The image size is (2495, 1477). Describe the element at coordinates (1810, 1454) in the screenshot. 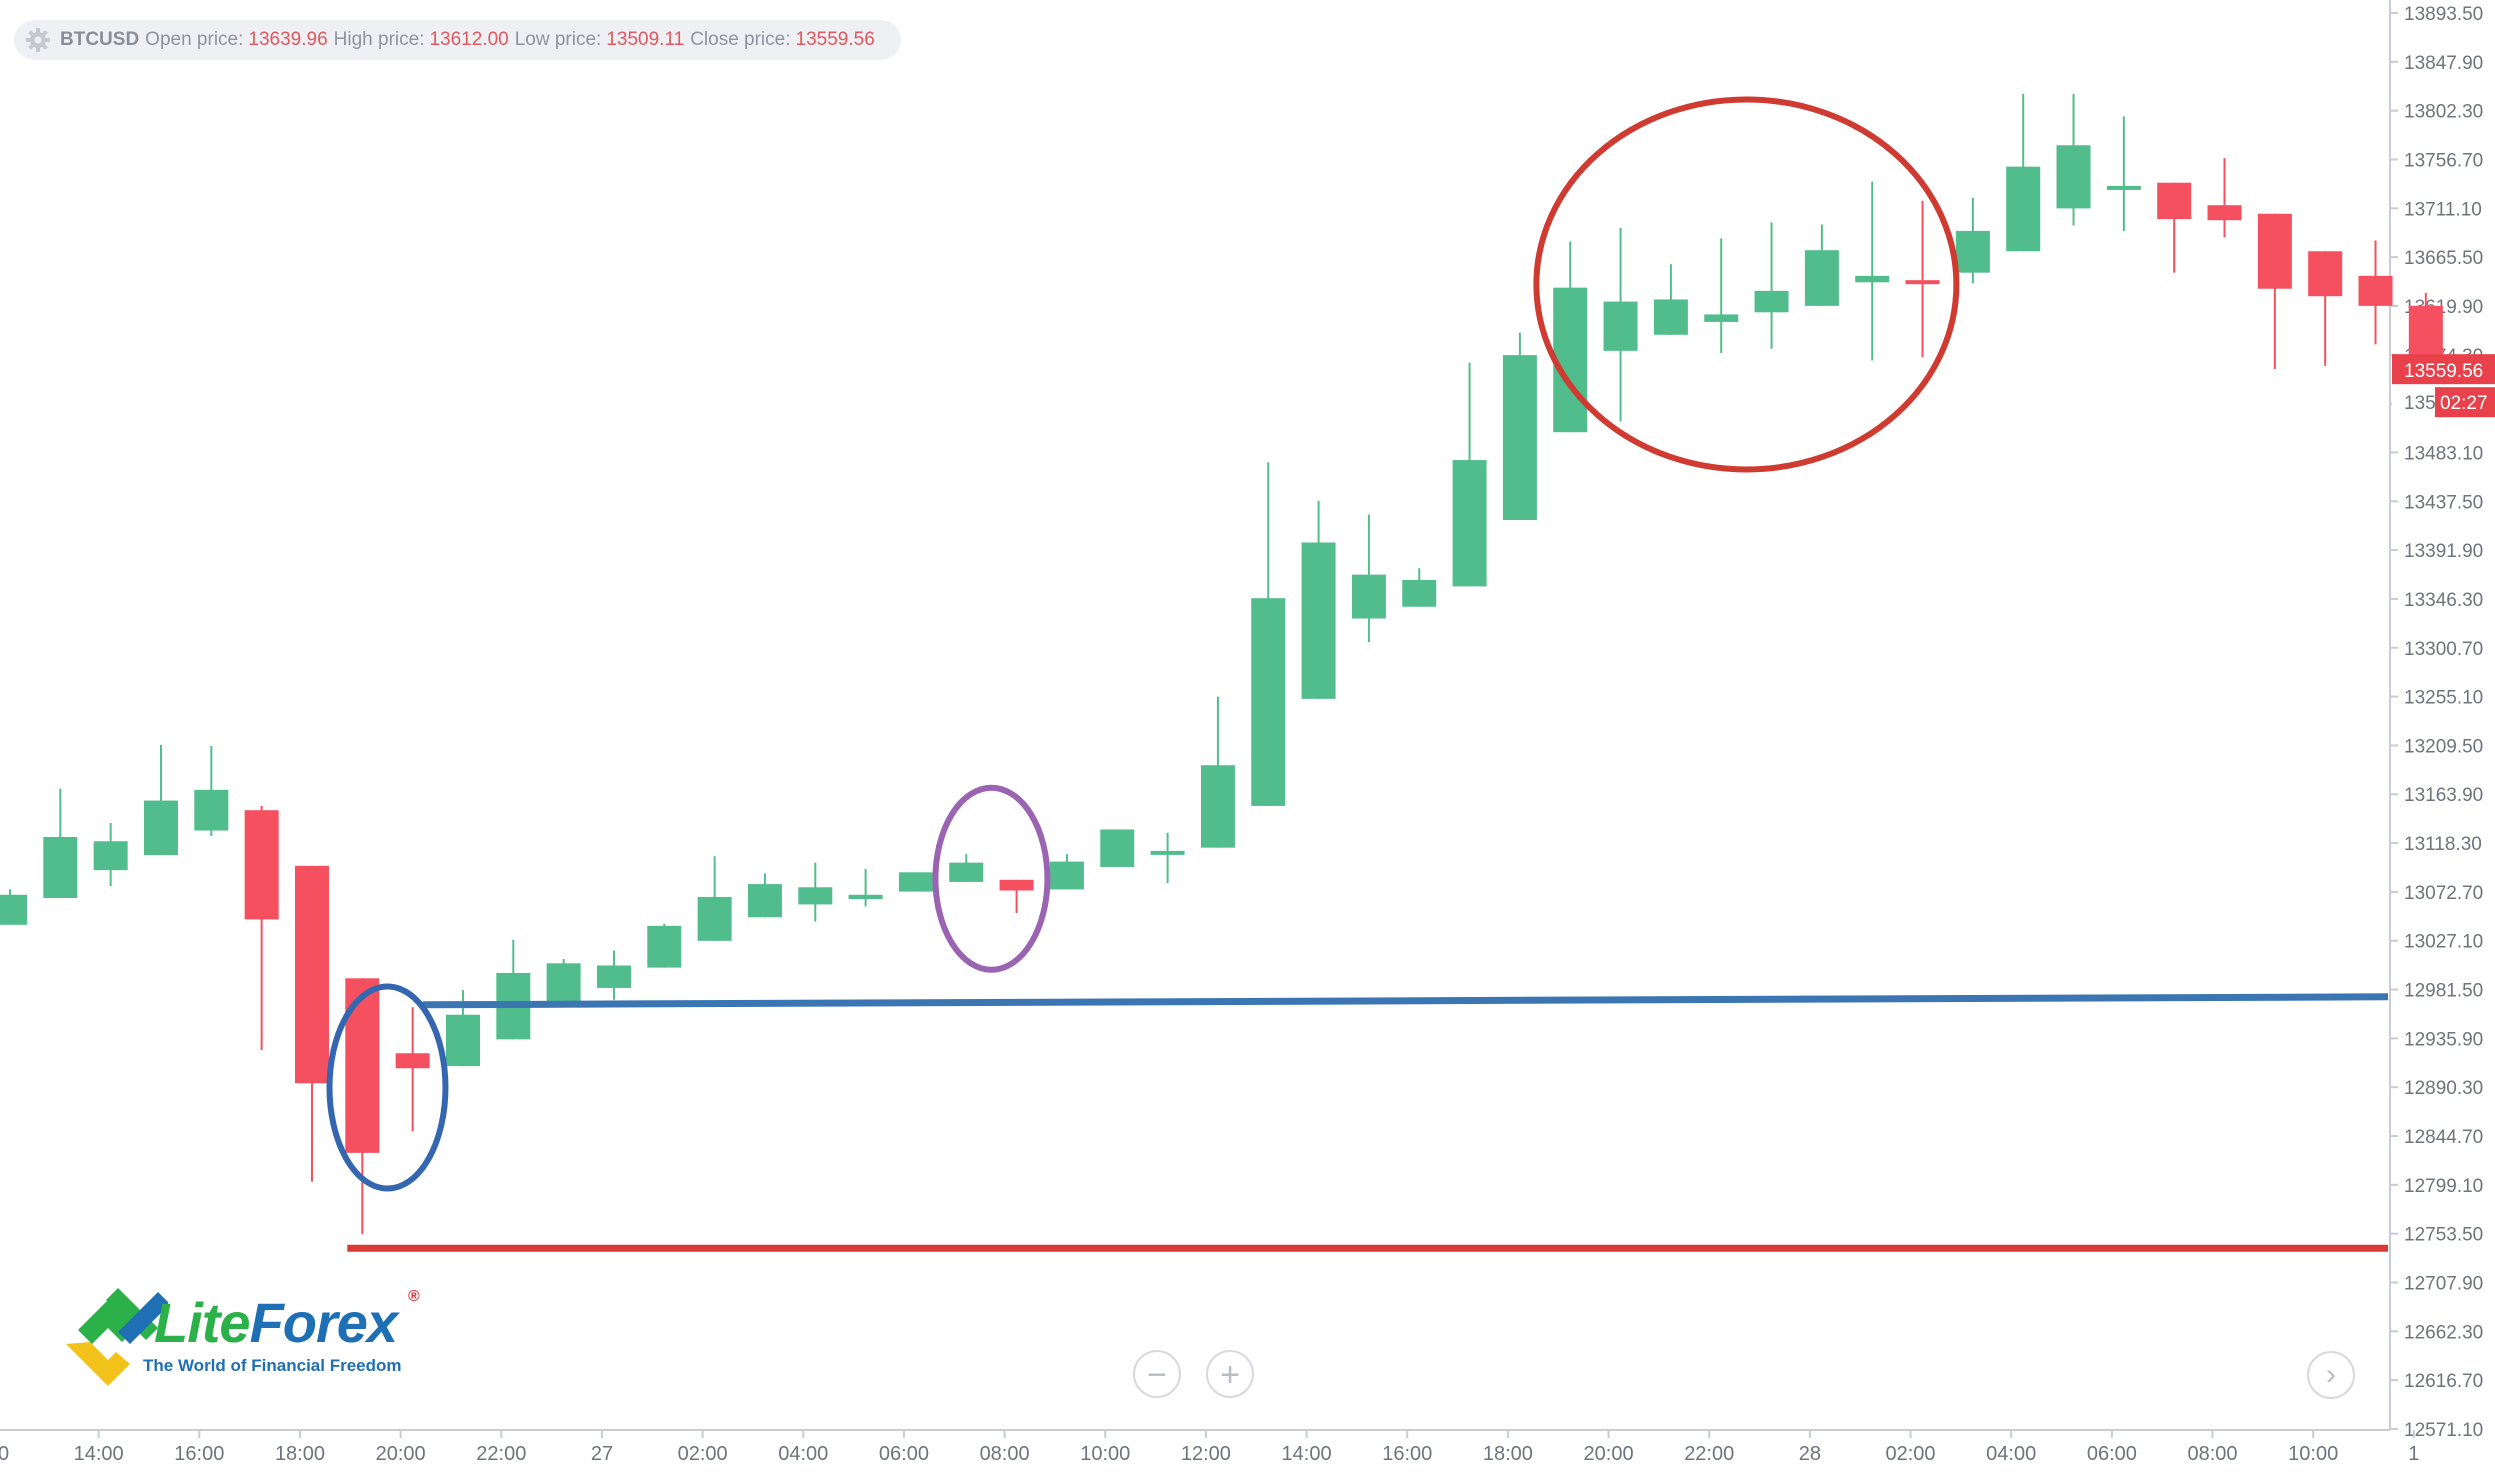

I see `x-tick-label: 28` at that location.